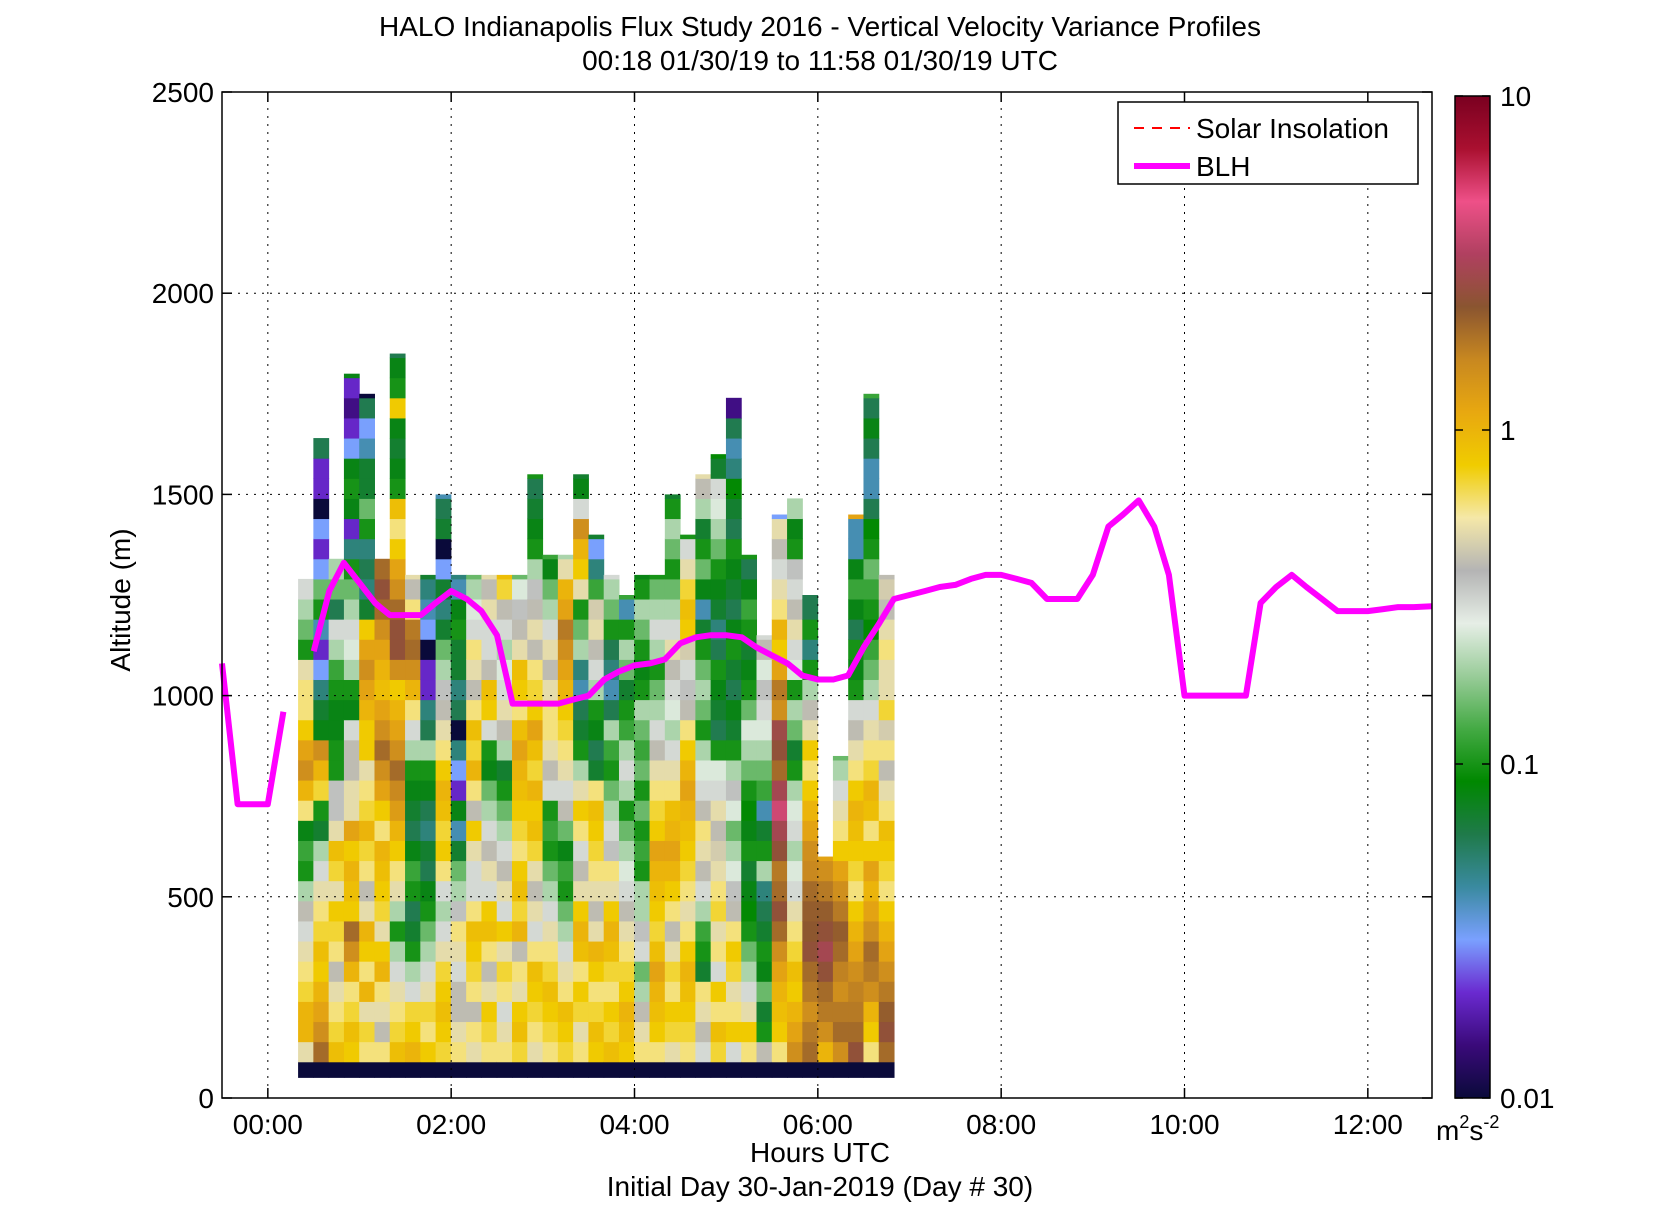  Describe the element at coordinates (120, 599) in the screenshot. I see `y-axis-label: Altitude (m)` at that location.